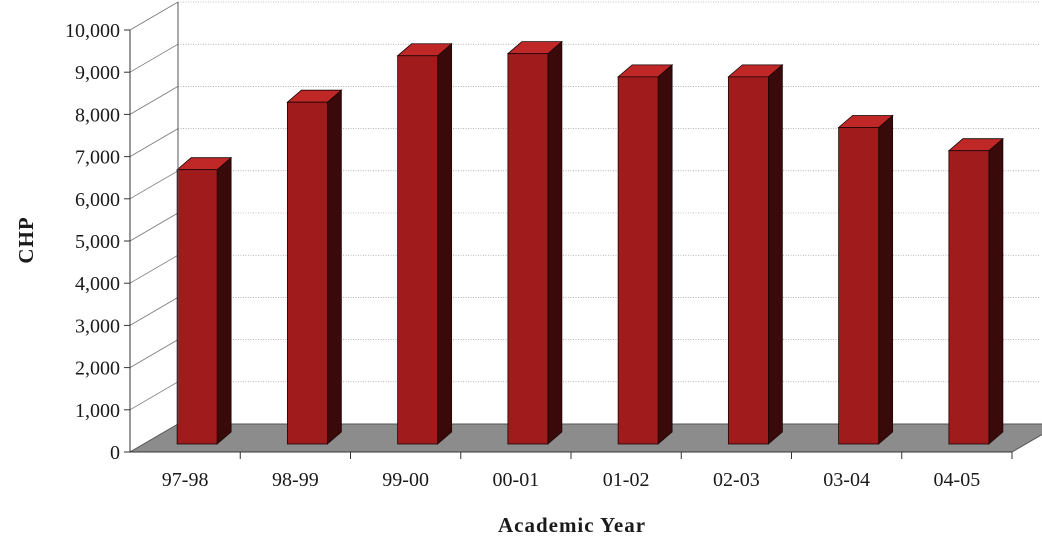 The height and width of the screenshot is (545, 1042). Describe the element at coordinates (516, 480) in the screenshot. I see `x-tick-label: 00-01` at that location.